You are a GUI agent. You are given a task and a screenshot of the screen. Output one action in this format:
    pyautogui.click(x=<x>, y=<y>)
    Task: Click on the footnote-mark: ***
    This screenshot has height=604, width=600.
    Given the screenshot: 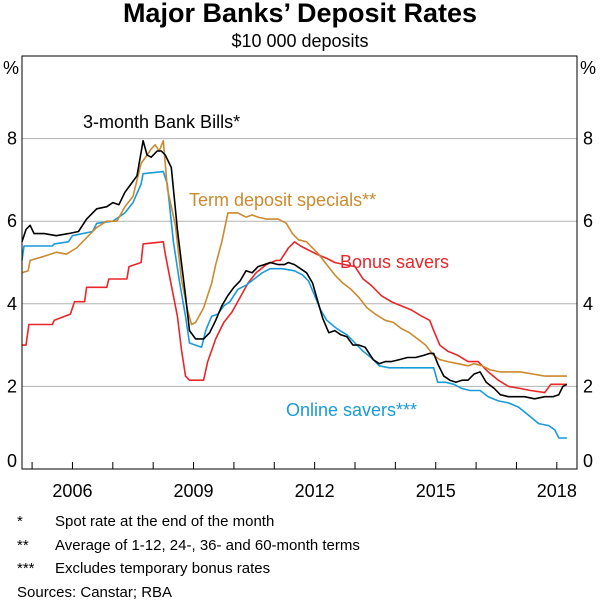 What is the action you would take?
    pyautogui.click(x=36, y=569)
    